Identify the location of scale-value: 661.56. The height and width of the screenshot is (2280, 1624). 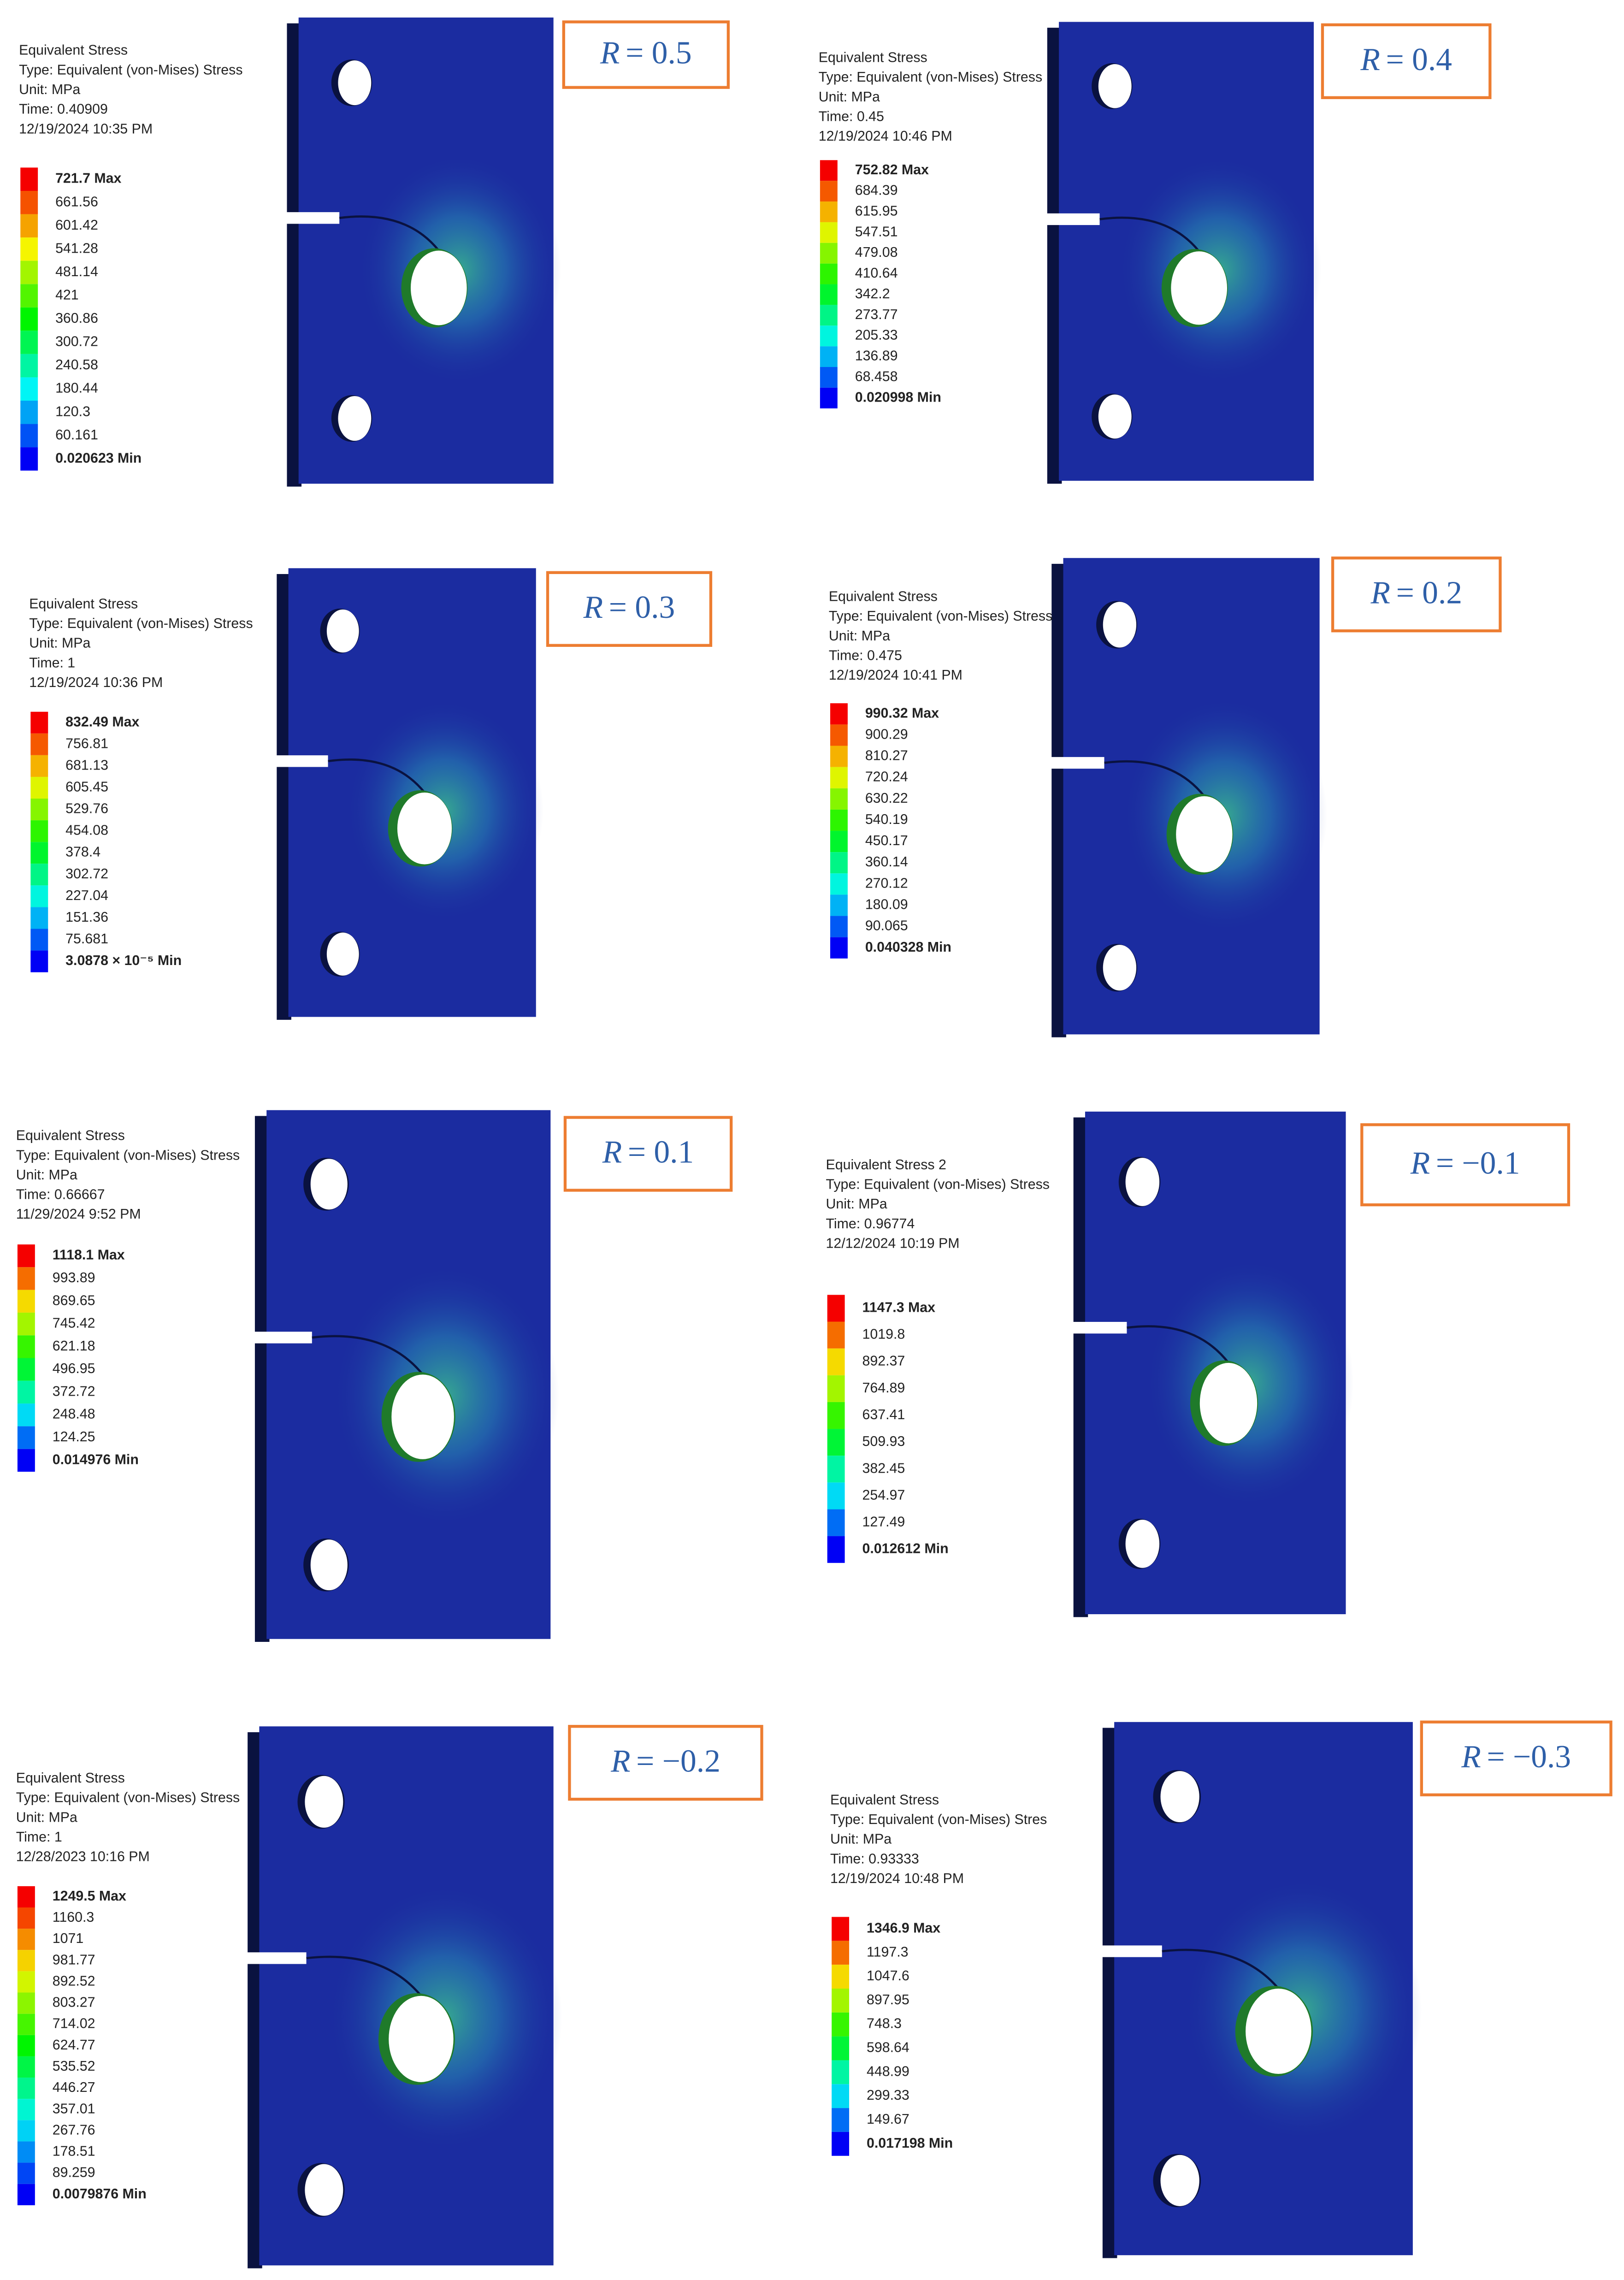
(77, 201).